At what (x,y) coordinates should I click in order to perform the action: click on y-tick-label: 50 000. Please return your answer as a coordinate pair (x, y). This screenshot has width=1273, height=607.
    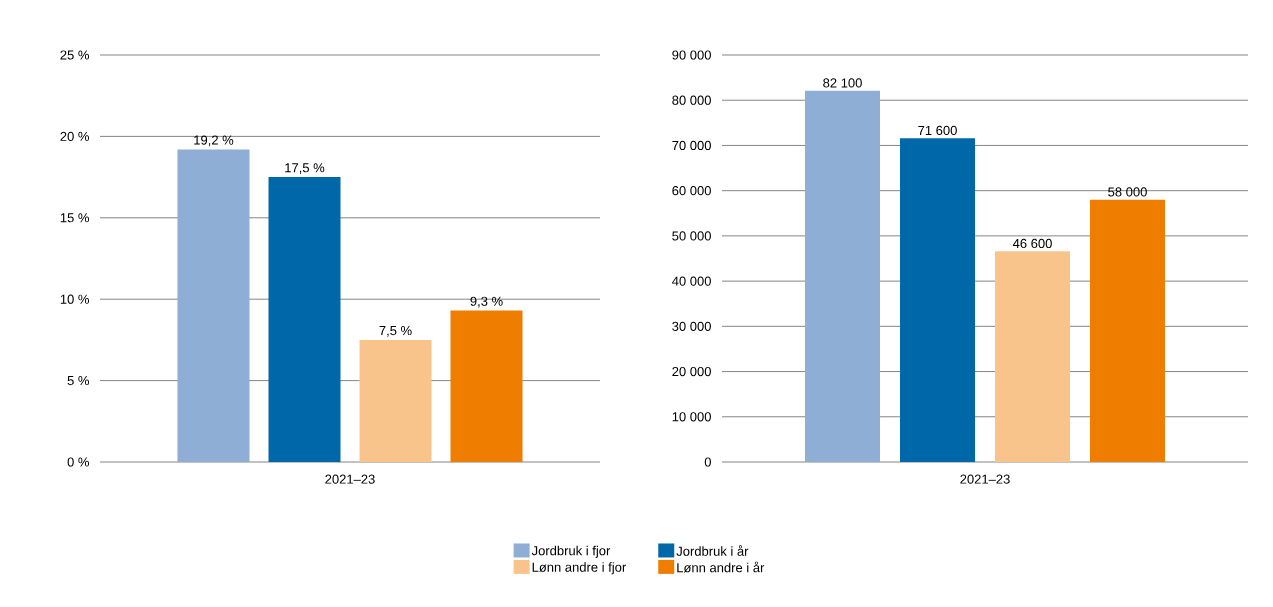
    Looking at the image, I should click on (691, 236).